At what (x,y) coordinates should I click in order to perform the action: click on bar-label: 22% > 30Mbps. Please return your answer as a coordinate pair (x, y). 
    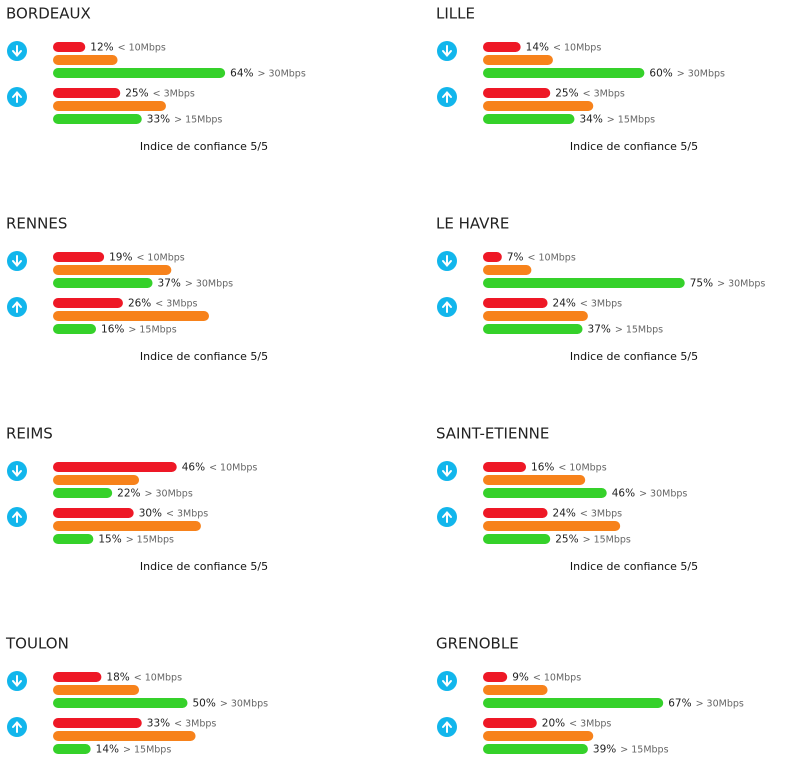
    Looking at the image, I should click on (155, 494).